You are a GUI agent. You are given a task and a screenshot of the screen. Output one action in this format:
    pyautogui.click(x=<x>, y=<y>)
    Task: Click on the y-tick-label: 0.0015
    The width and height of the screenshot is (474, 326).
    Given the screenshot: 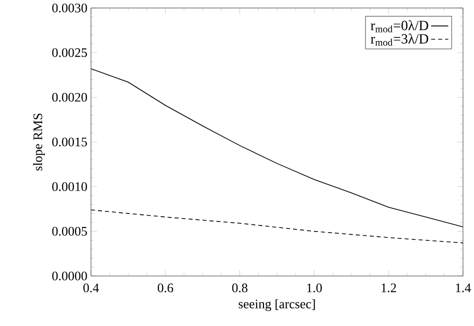 What is the action you would take?
    pyautogui.click(x=69, y=142)
    